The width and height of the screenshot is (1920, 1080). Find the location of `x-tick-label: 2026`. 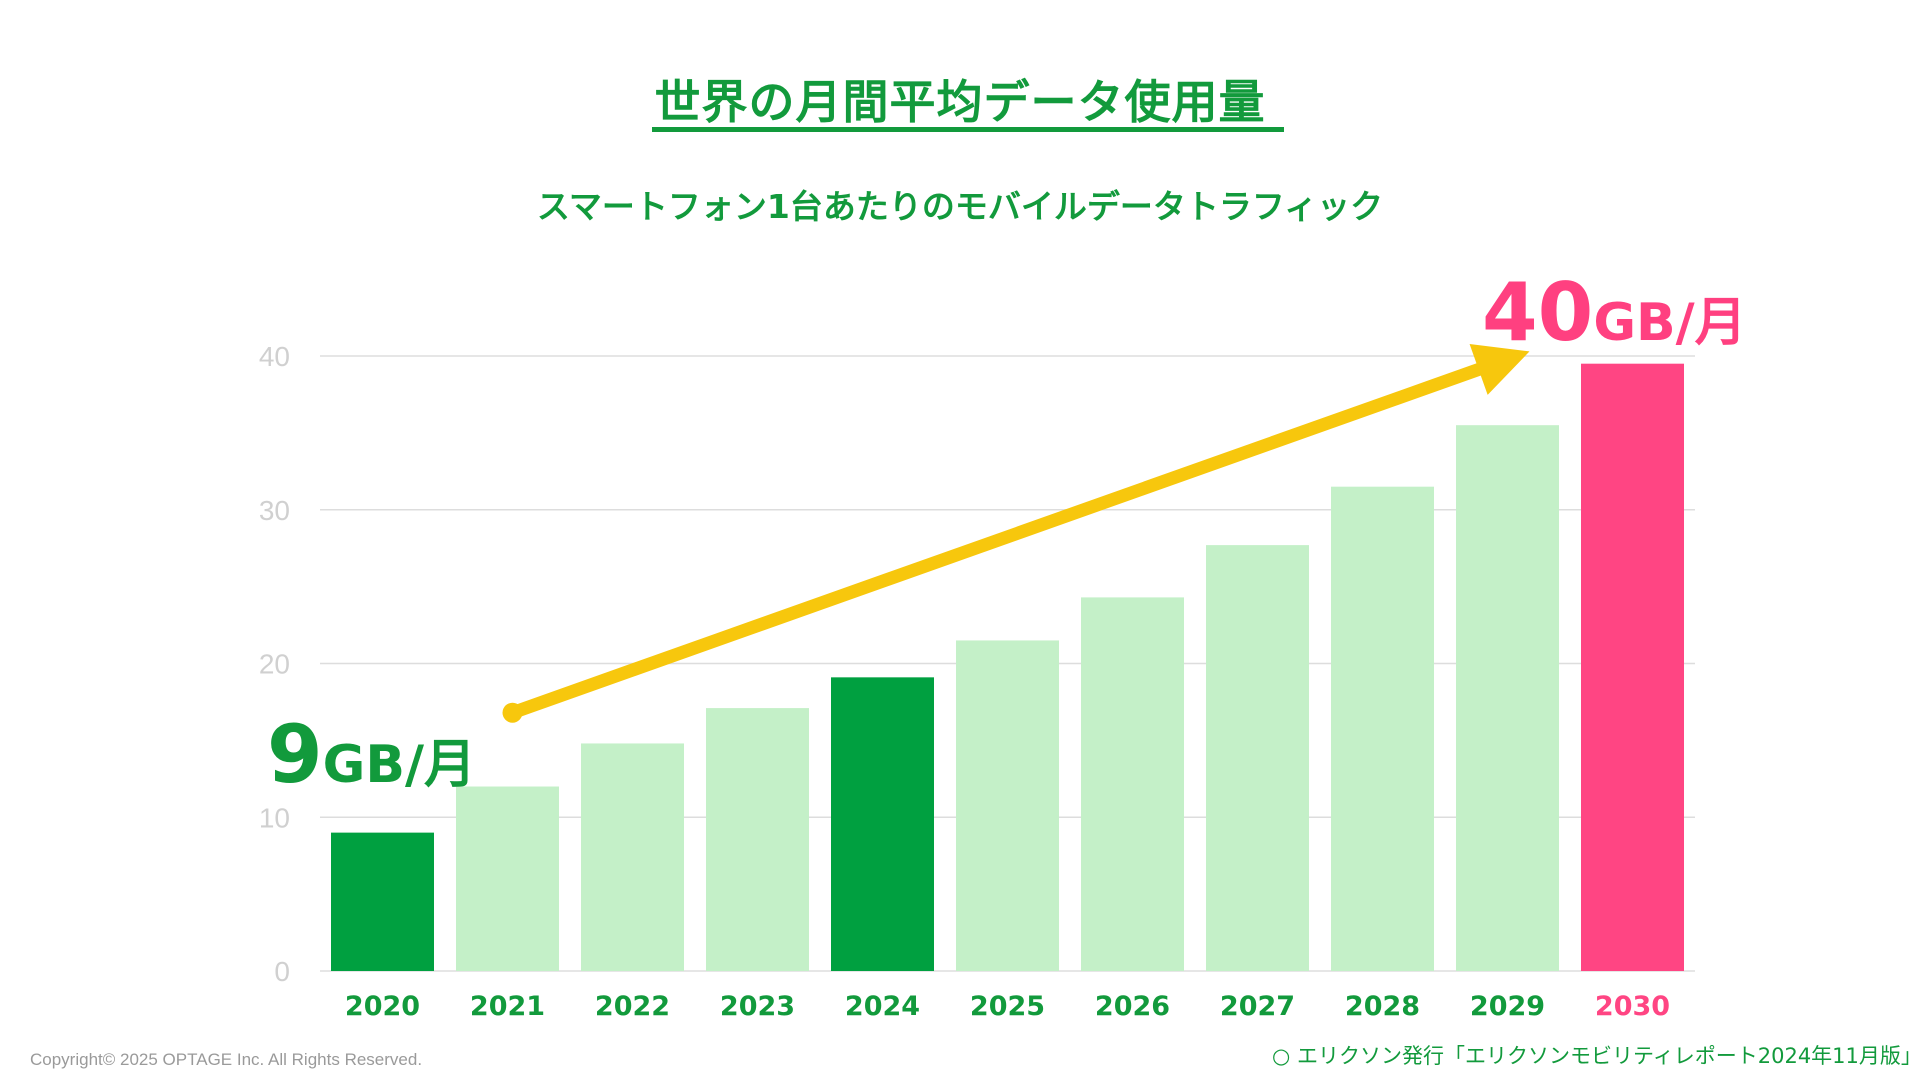

x-tick-label: 2026 is located at coordinates (1132, 1006).